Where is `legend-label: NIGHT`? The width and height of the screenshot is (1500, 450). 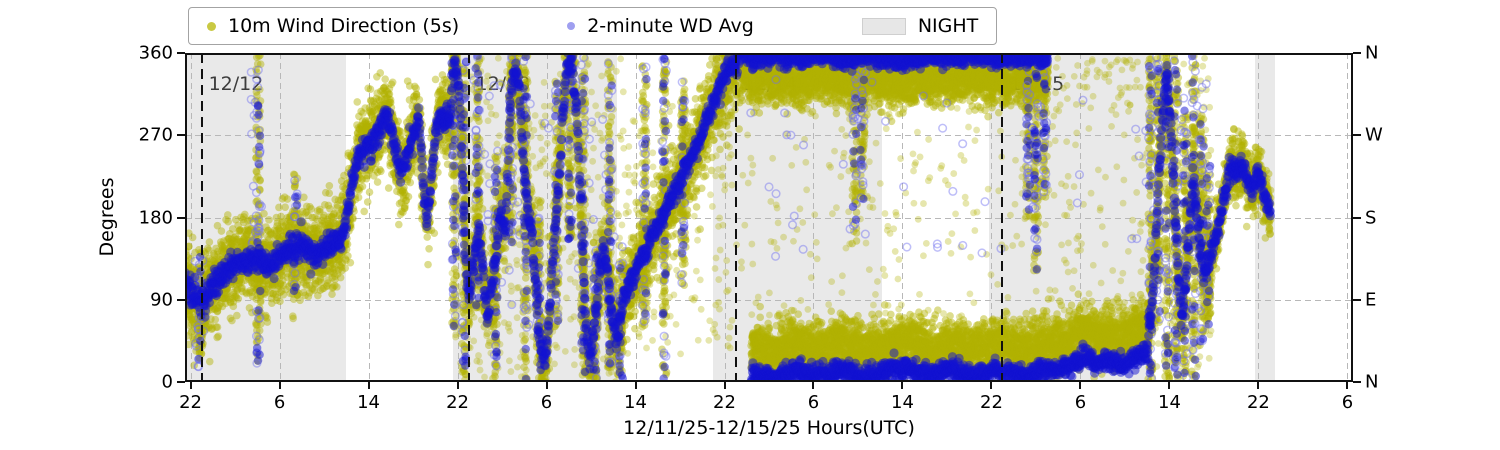 legend-label: NIGHT is located at coordinates (948, 26).